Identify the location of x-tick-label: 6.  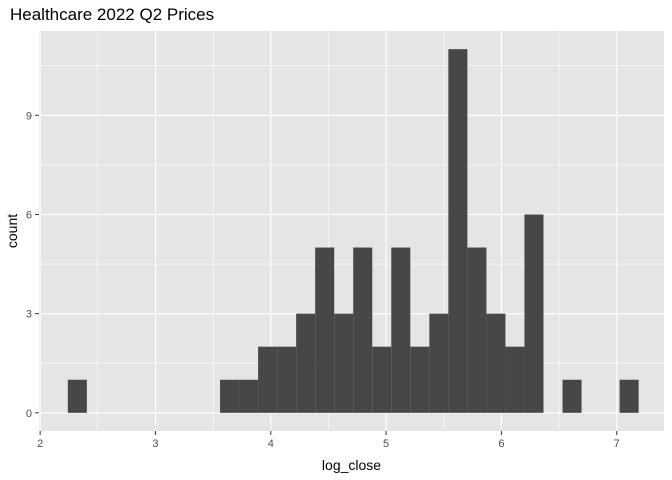
(501, 444).